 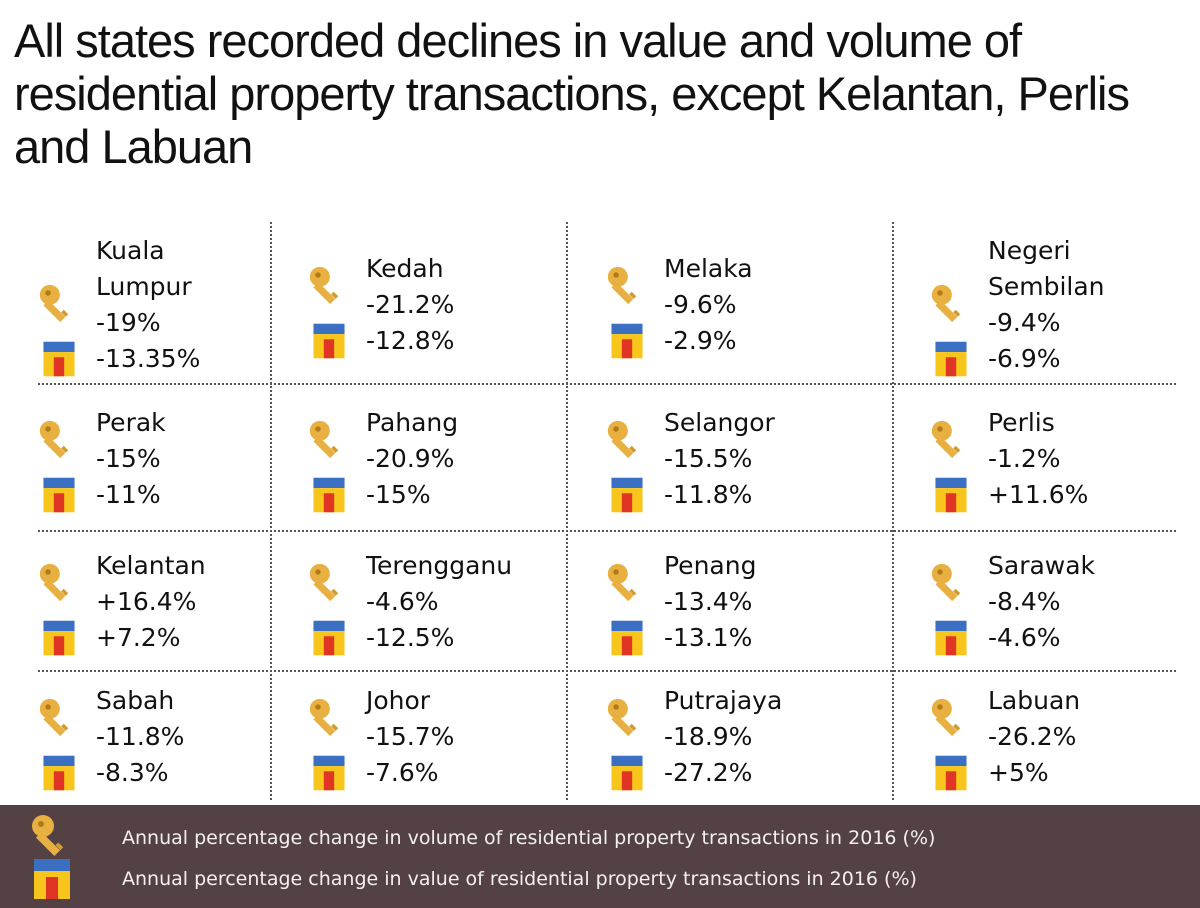 I want to click on state-text: Kedah -21.2% -12.8%, so click(x=410, y=305).